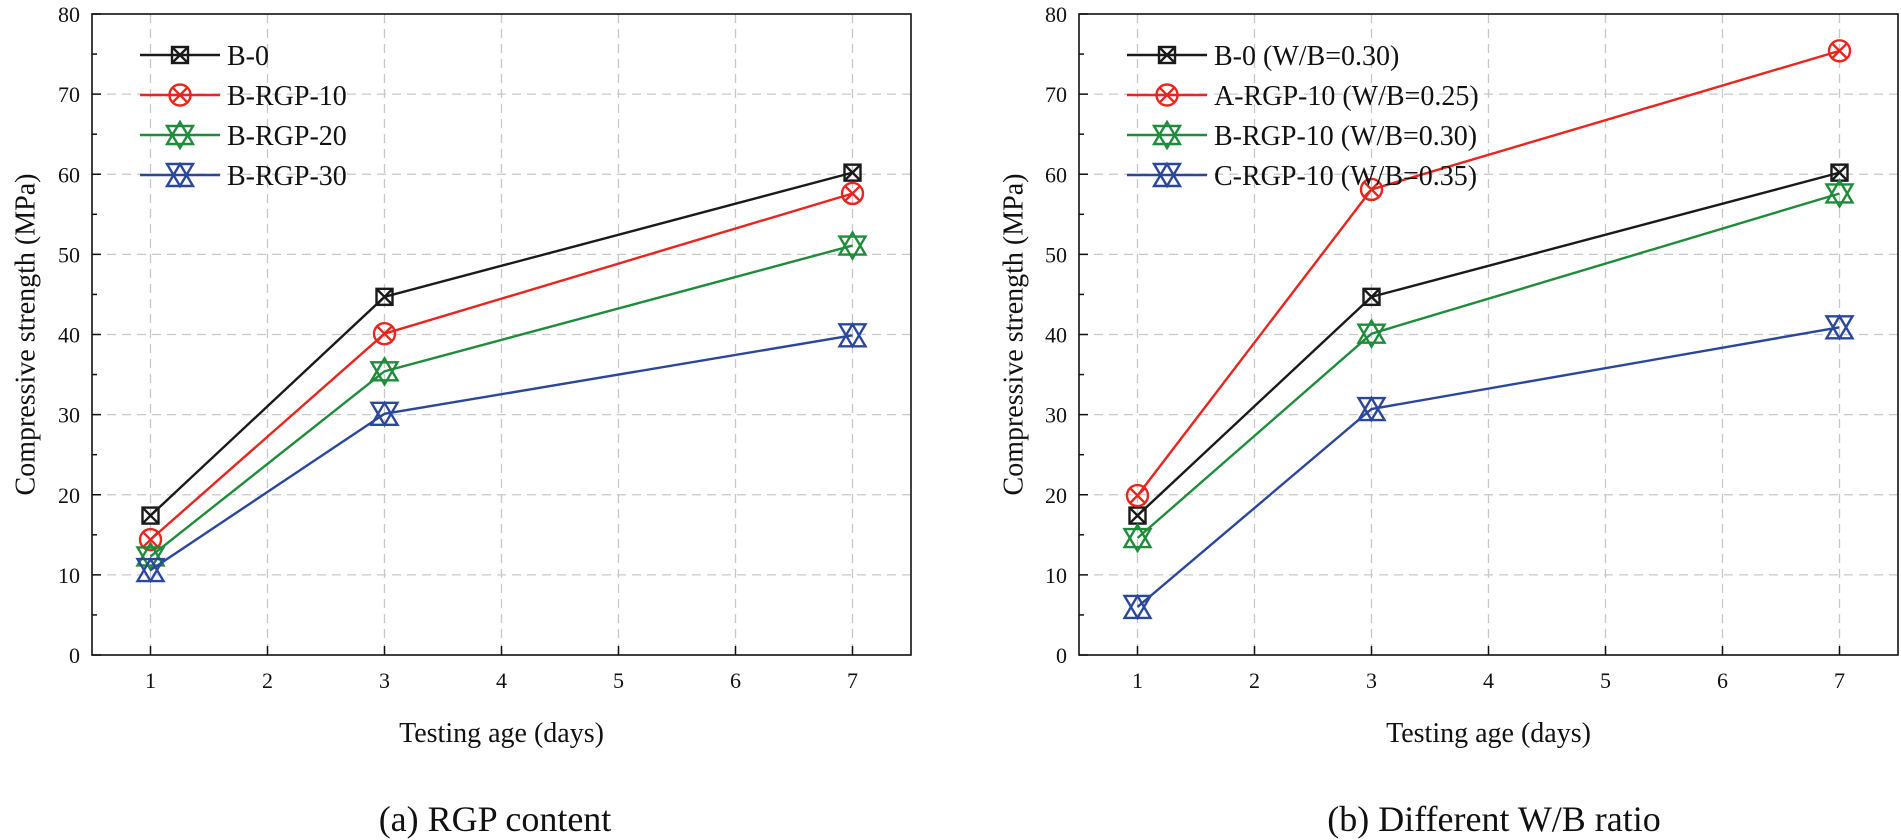  I want to click on legend-item: A-RGP-10 (W/B=0.25), so click(1303, 96).